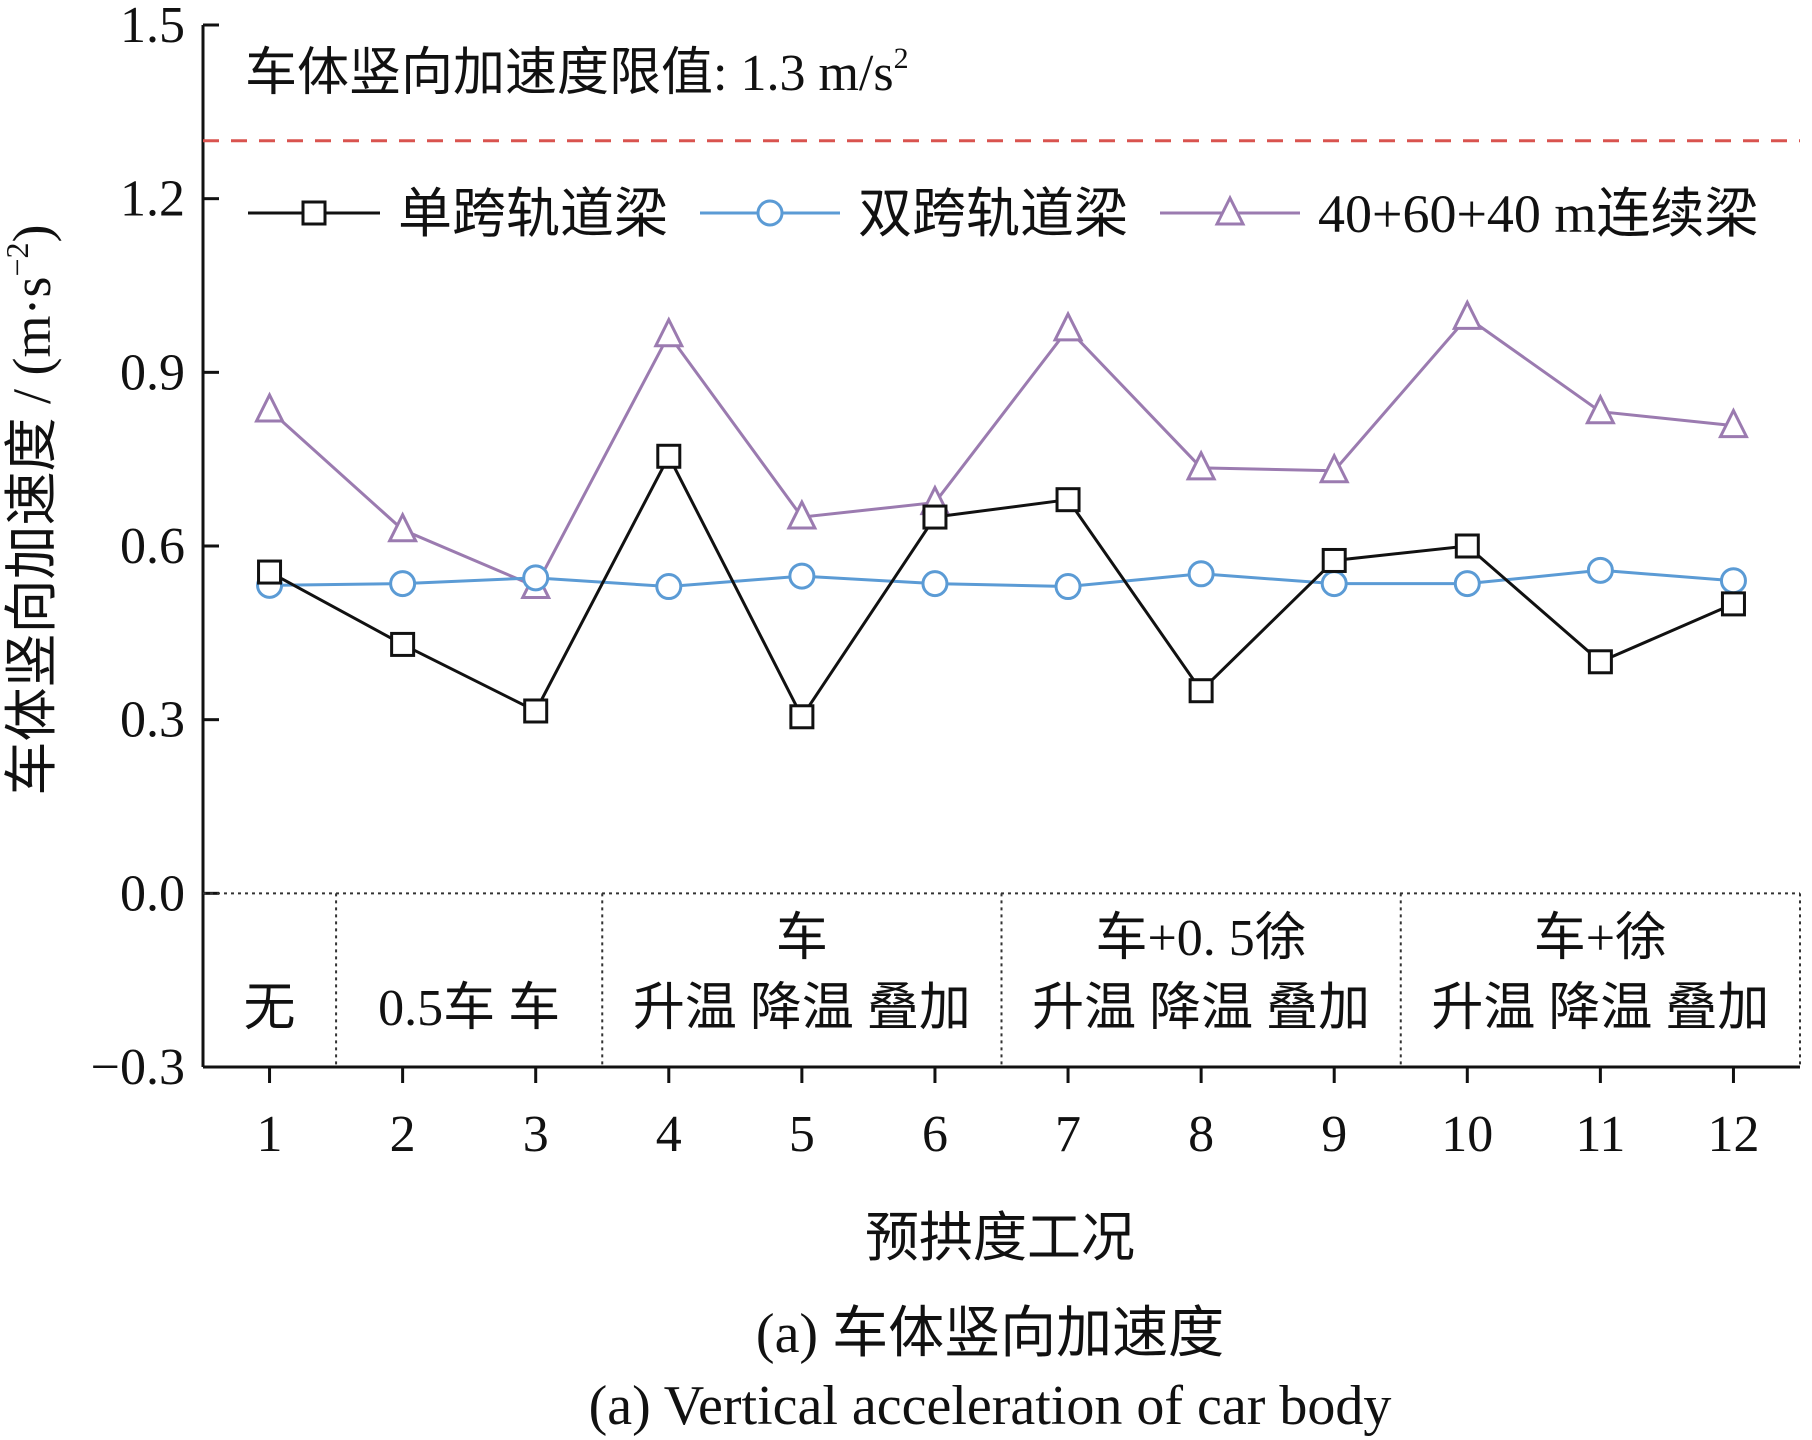  Describe the element at coordinates (403, 1134) in the screenshot. I see `x-tick-label: 2` at that location.